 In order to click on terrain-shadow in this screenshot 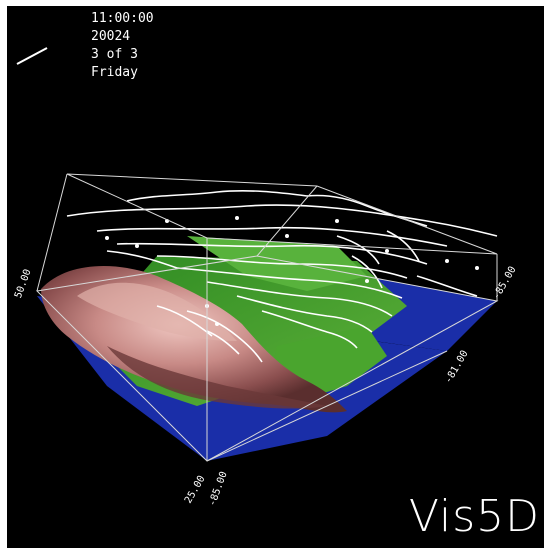, I will do `click(217, 377)`.